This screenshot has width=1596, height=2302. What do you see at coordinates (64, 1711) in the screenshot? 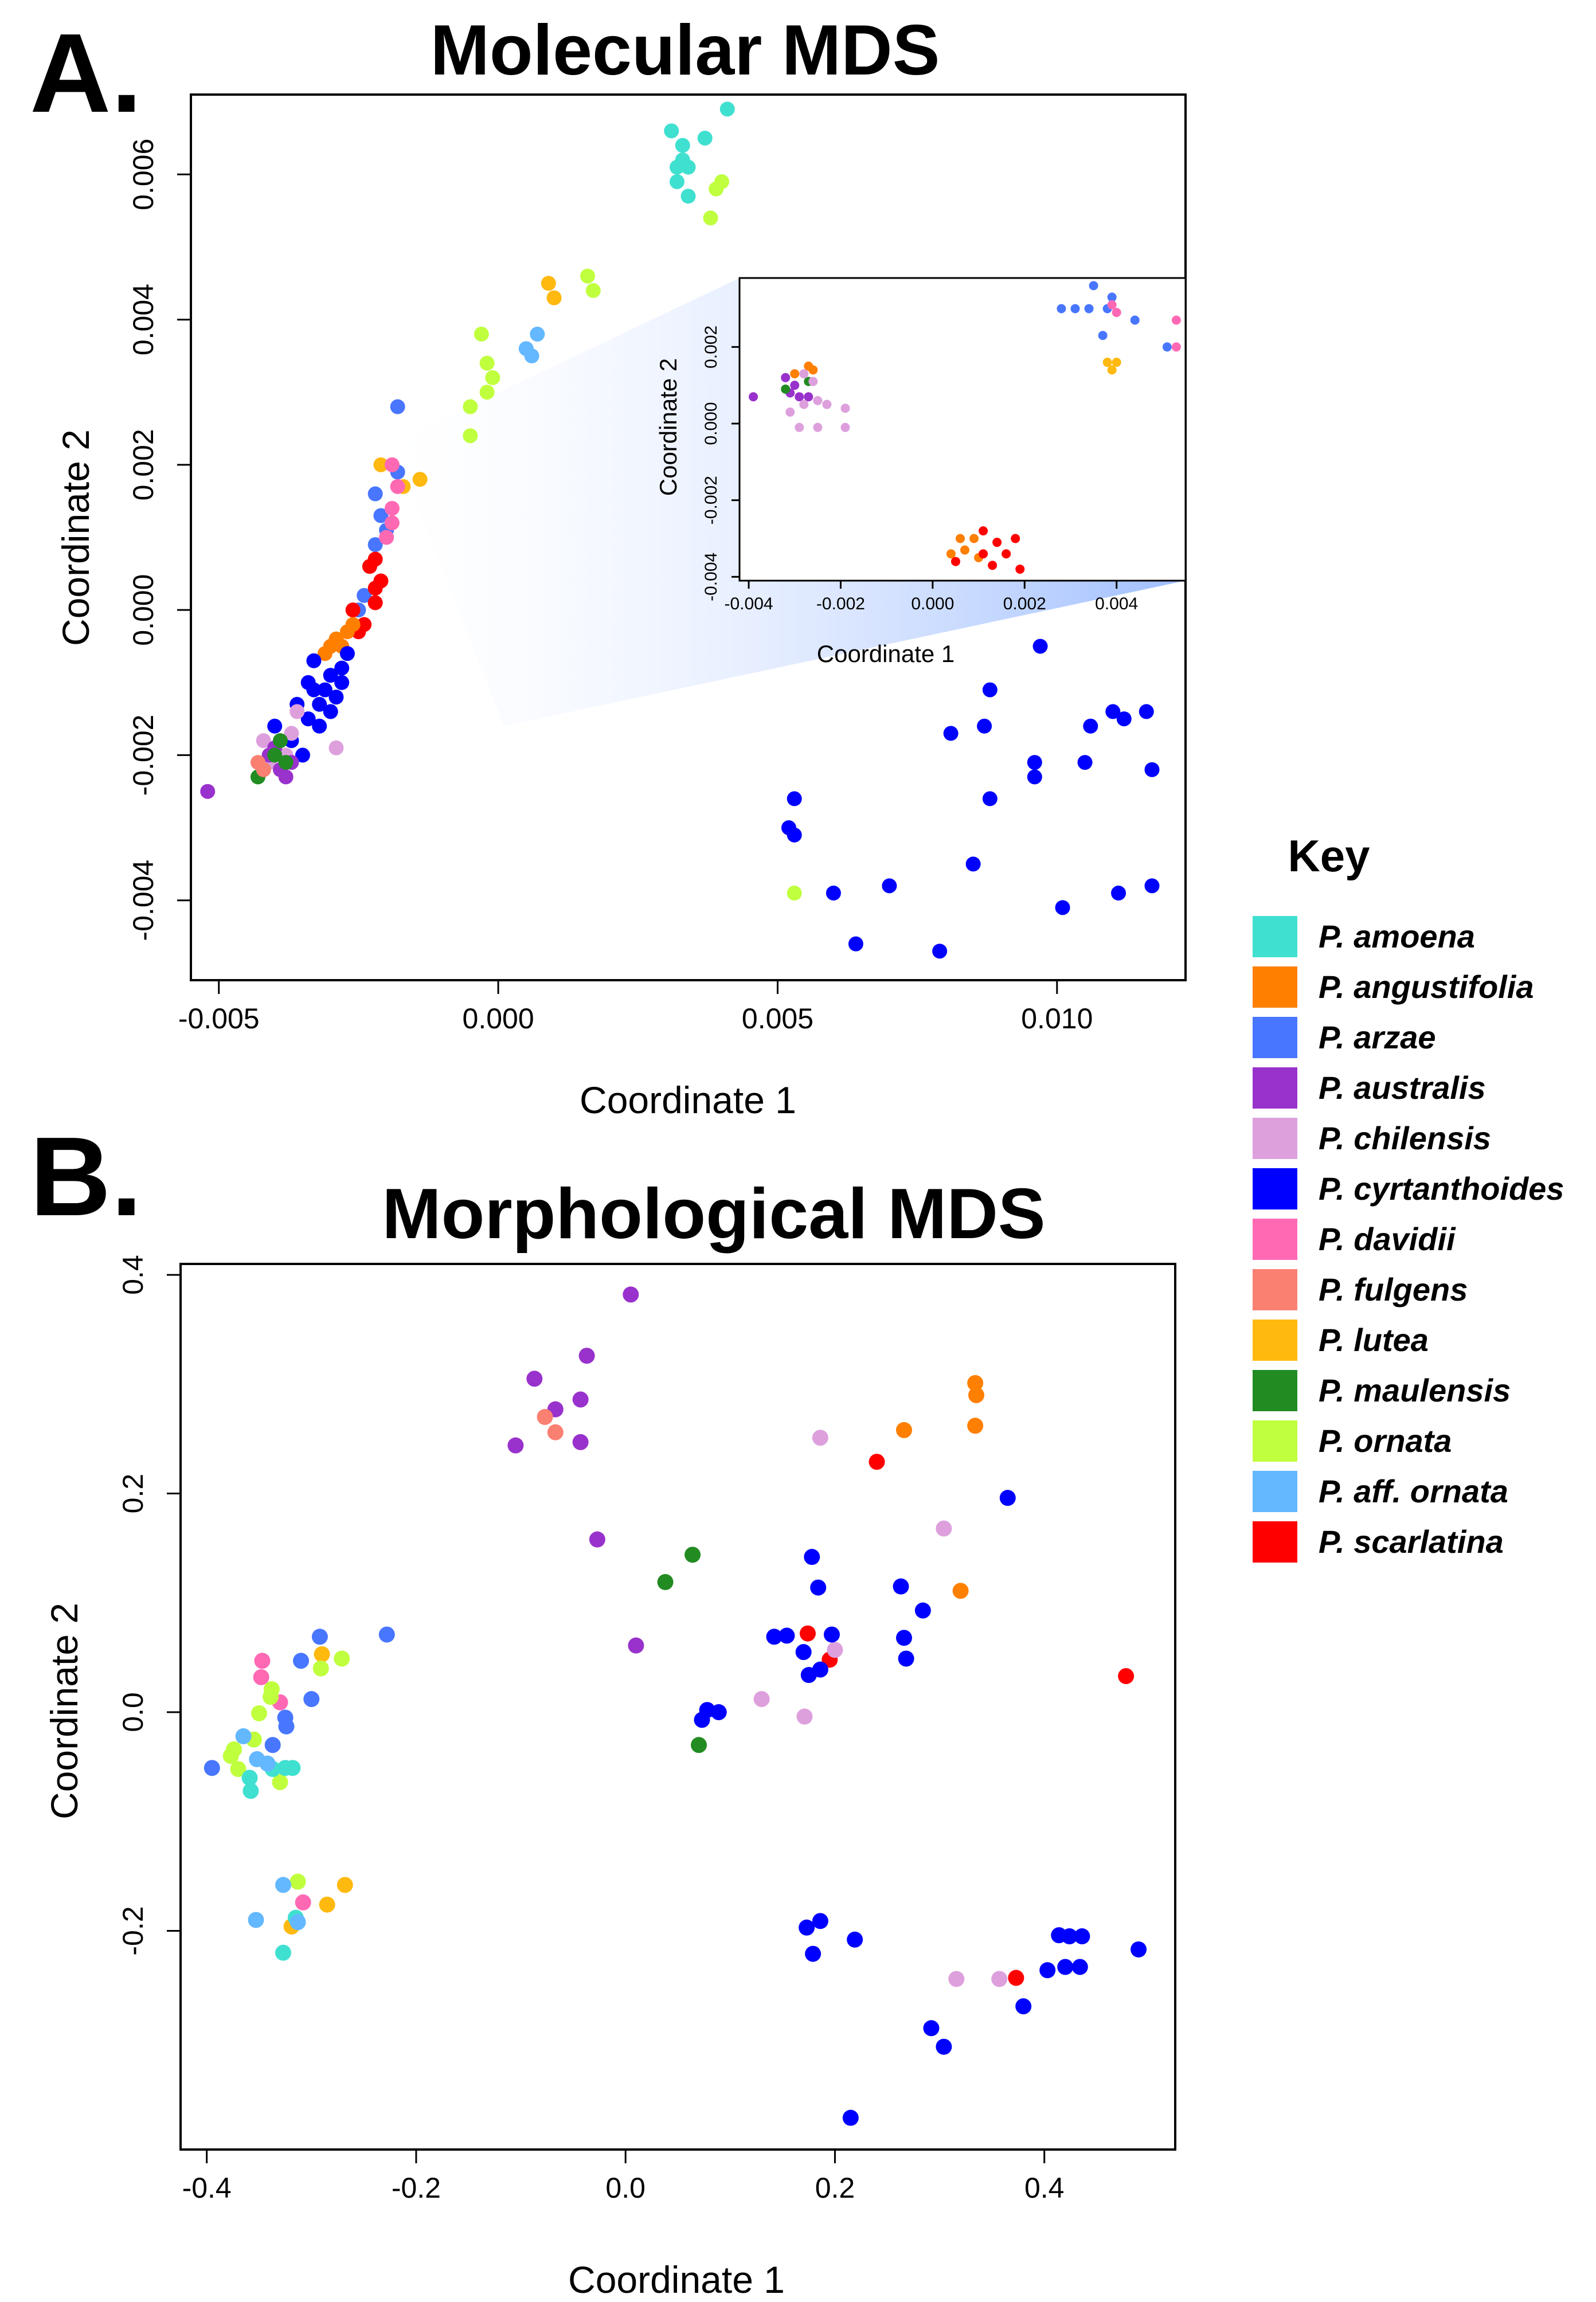
I see `plot-b-y-label: Coordinate 2` at bounding box center [64, 1711].